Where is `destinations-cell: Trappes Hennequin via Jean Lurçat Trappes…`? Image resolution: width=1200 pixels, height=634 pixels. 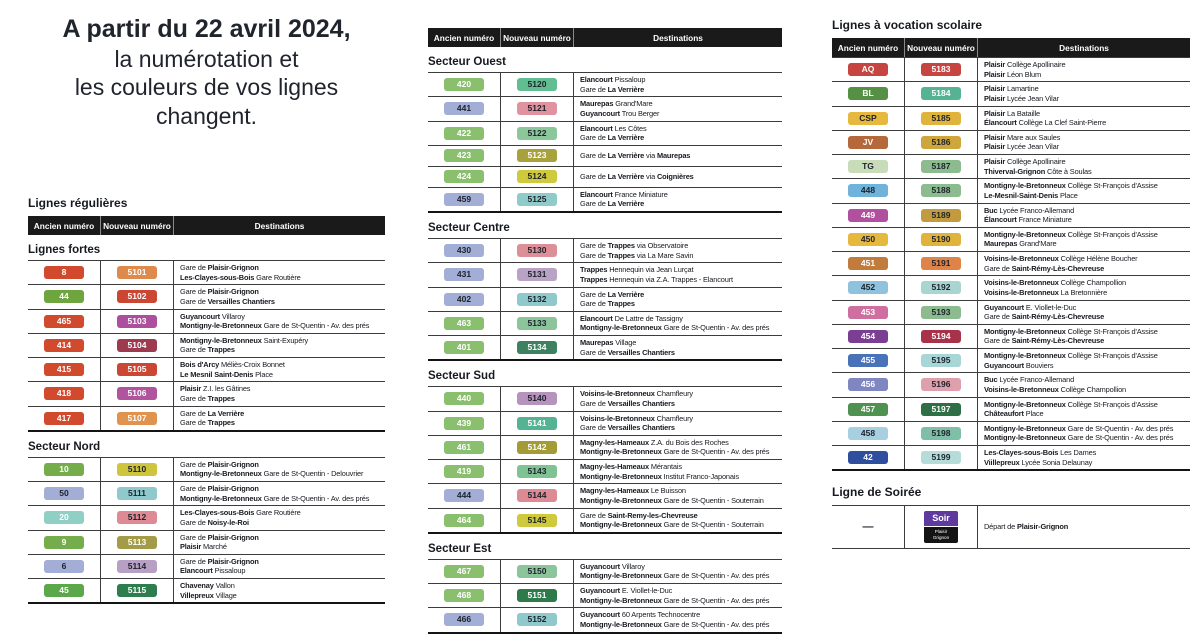
destinations-cell: Trappes Hennequin via Jean Lurçat Trappes… is located at coordinates (656, 274).